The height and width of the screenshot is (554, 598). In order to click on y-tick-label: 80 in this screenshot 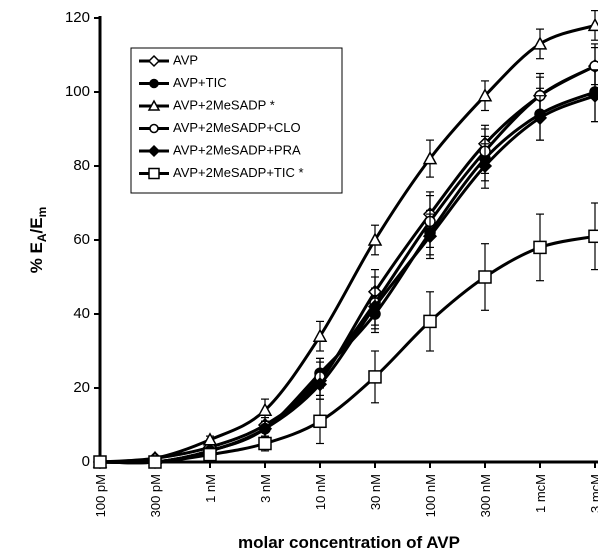, I will do `click(81, 165)`.